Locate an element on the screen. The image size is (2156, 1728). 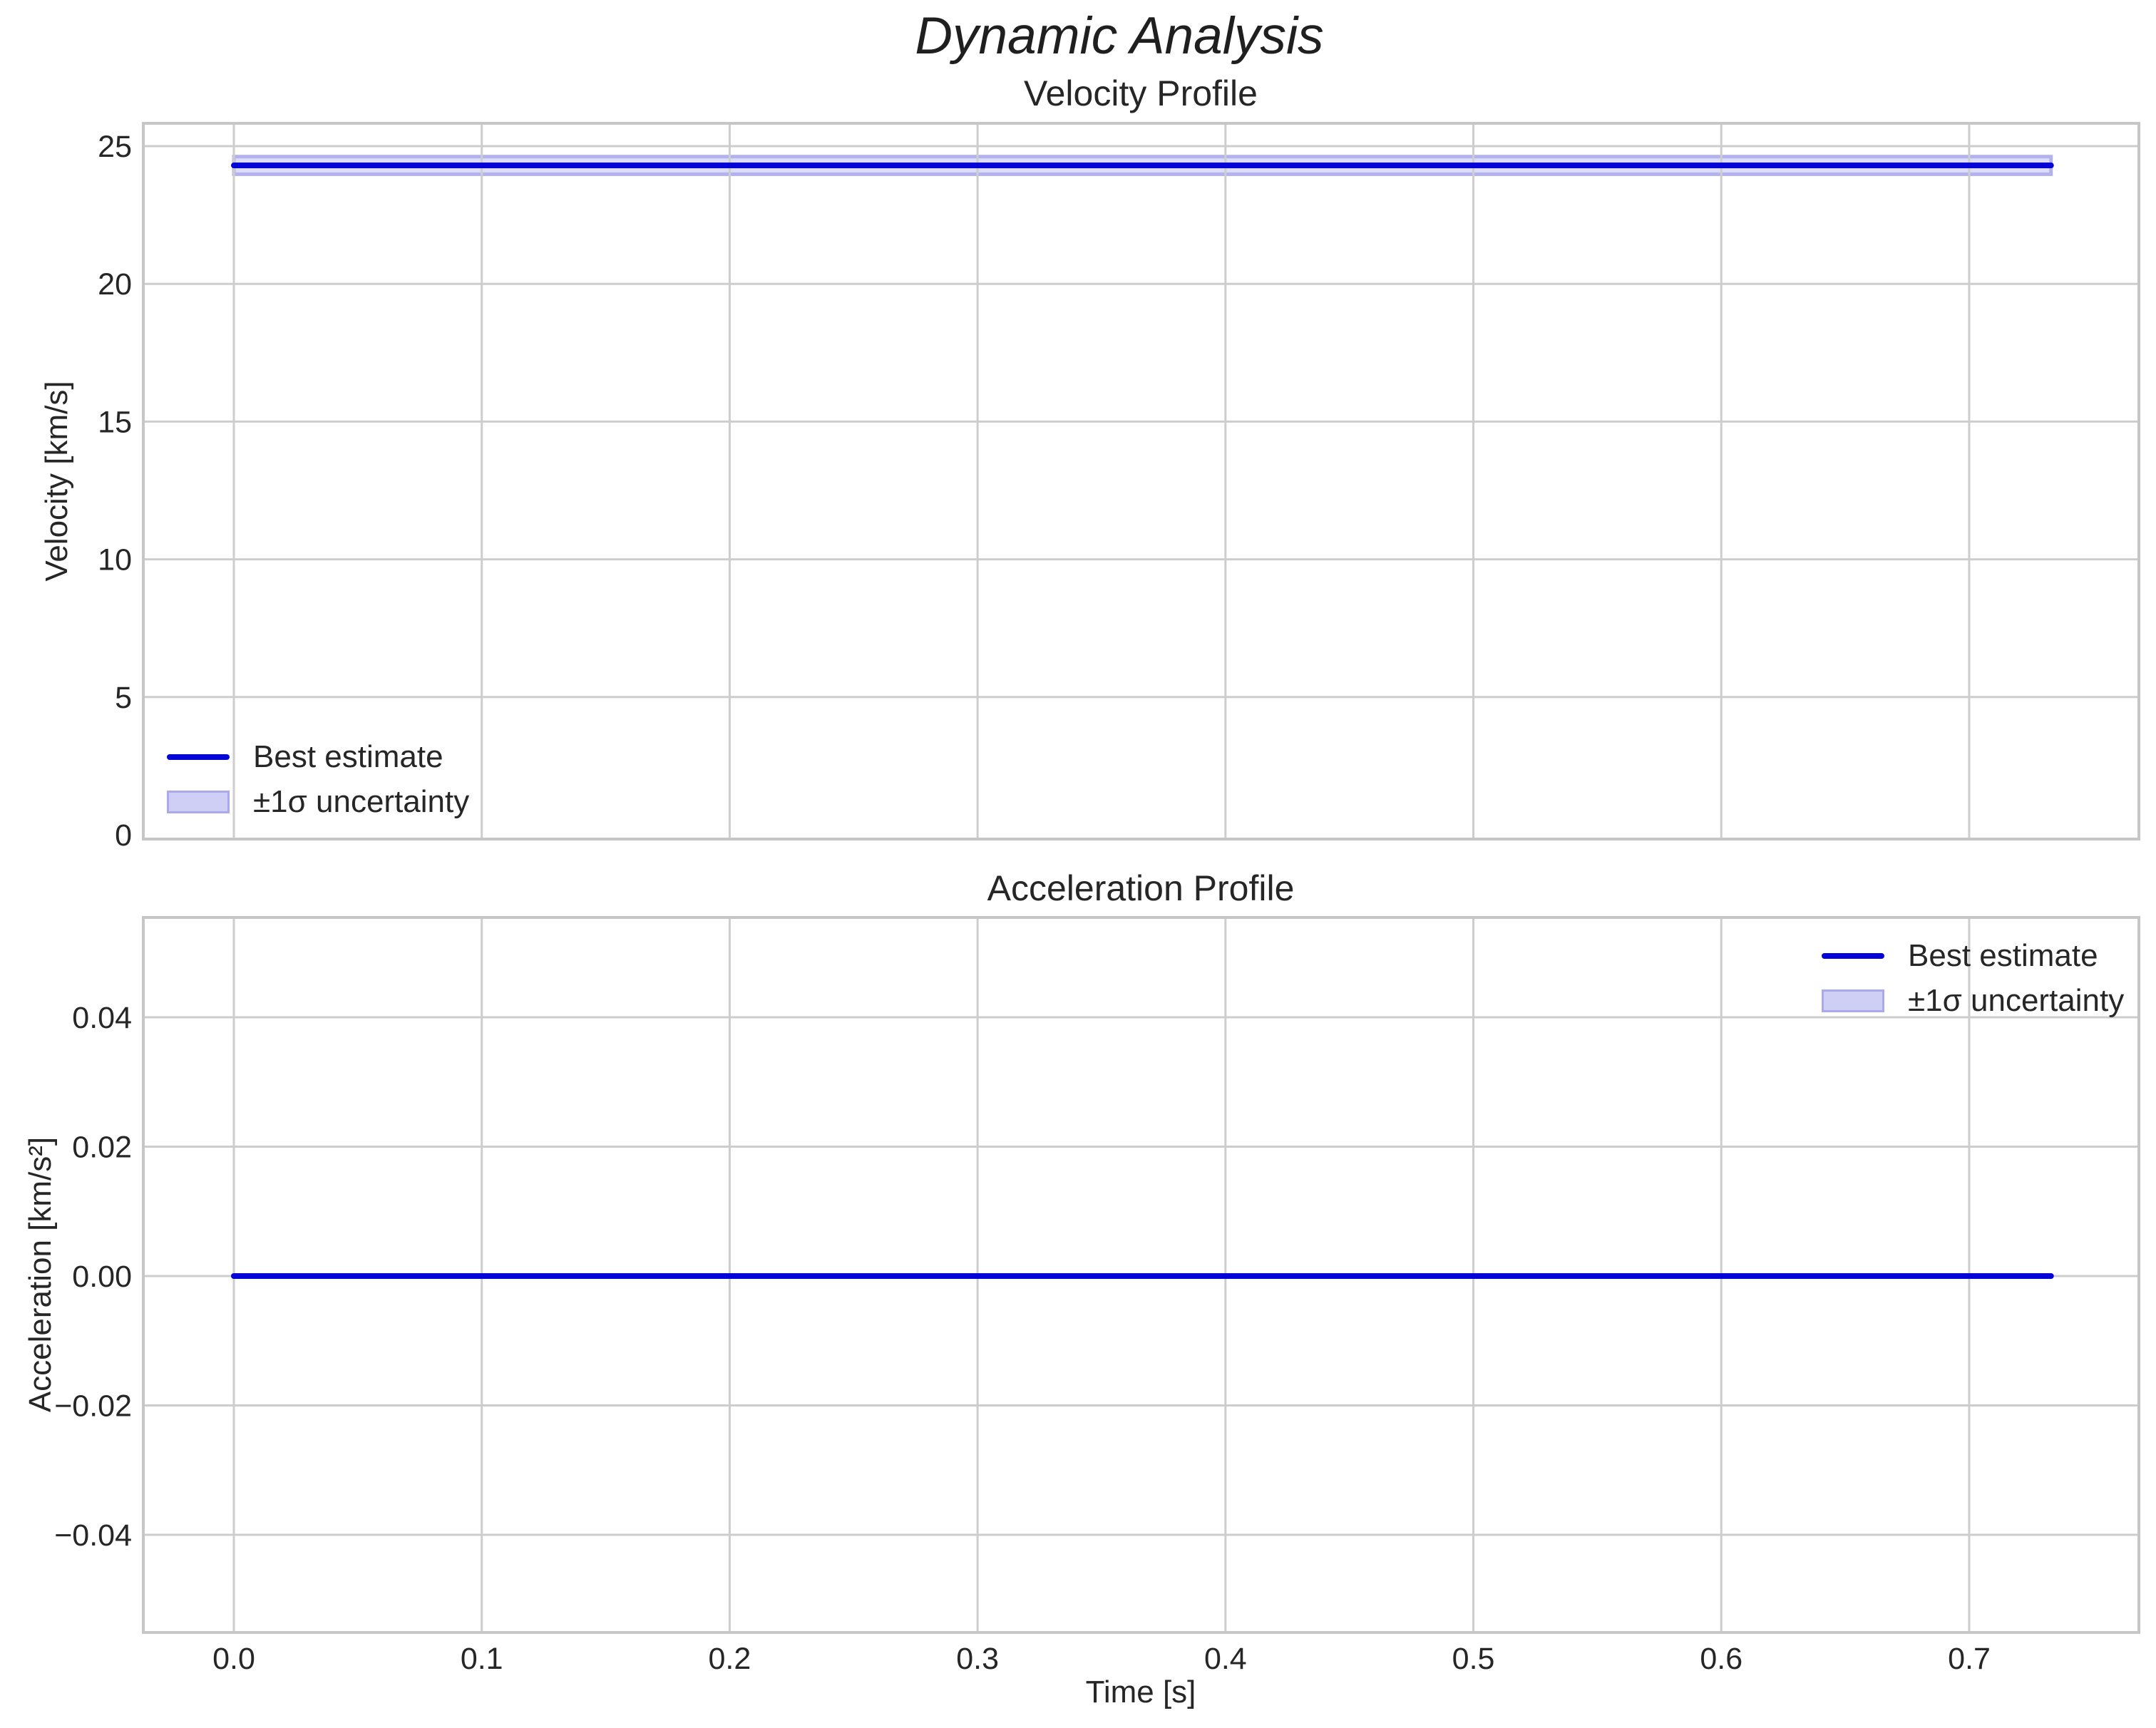
y-tick-label: 0.04 is located at coordinates (102, 1018).